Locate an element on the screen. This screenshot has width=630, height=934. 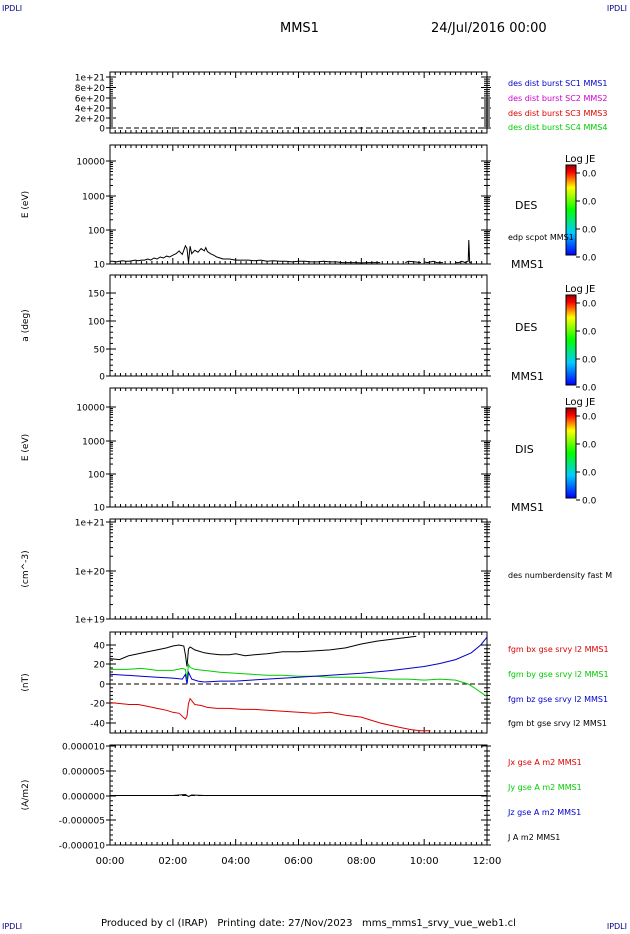
legend-label: fgm bx gse srvy l2 MMS1 is located at coordinates (558, 649).